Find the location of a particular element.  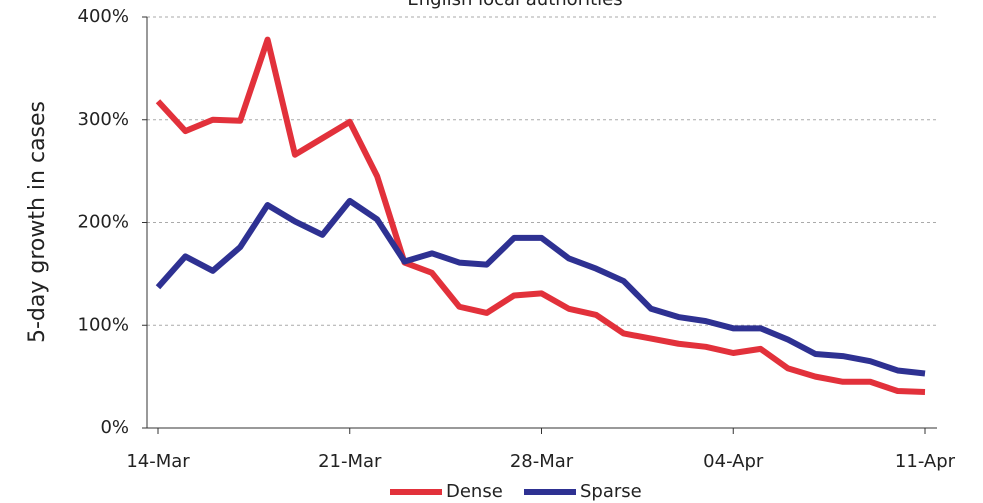

y-tick-label: 0% is located at coordinates (114, 427).